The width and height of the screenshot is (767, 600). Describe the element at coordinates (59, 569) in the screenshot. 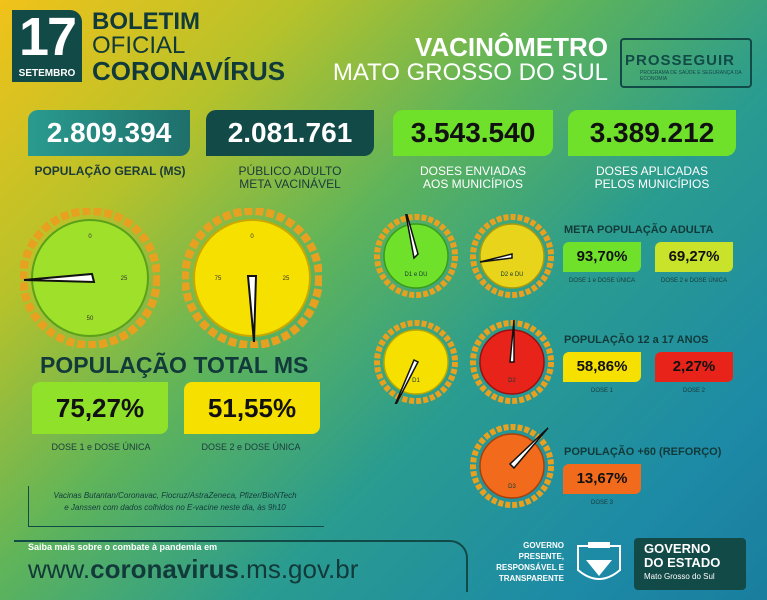

I see `footer-url-pre: www.` at that location.